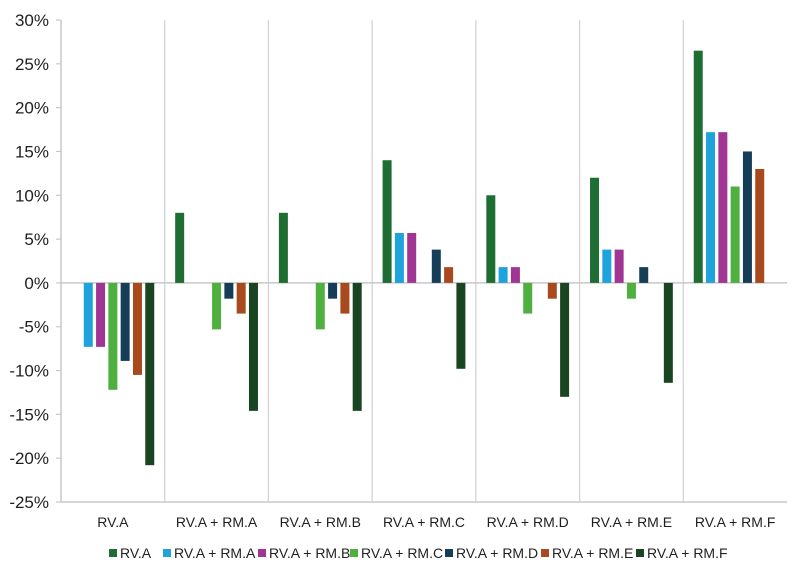  What do you see at coordinates (29, 458) in the screenshot?
I see `y-tick-label: -20%` at bounding box center [29, 458].